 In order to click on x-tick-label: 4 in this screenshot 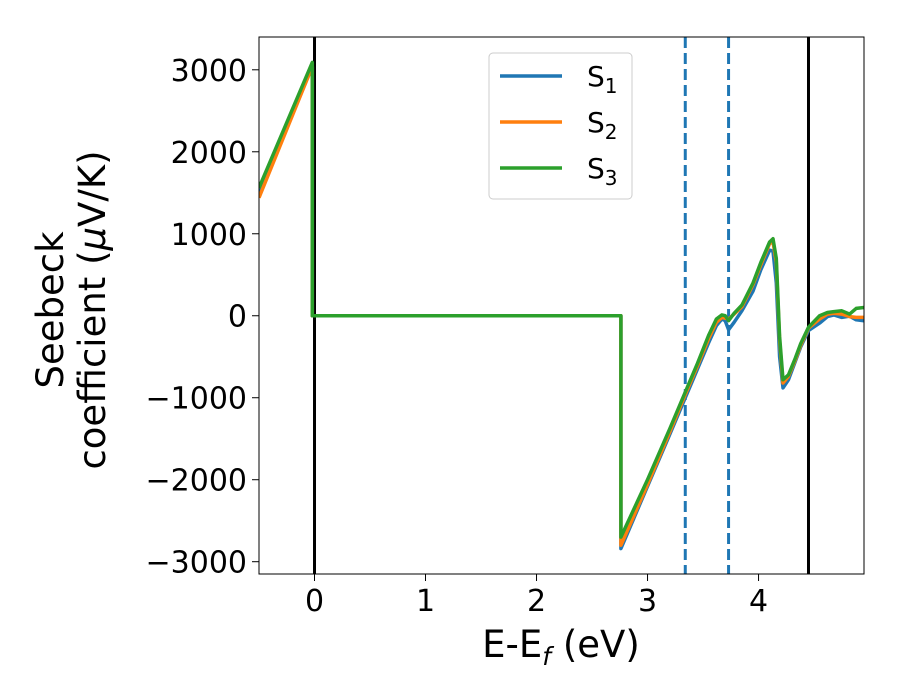, I will do `click(758, 601)`.